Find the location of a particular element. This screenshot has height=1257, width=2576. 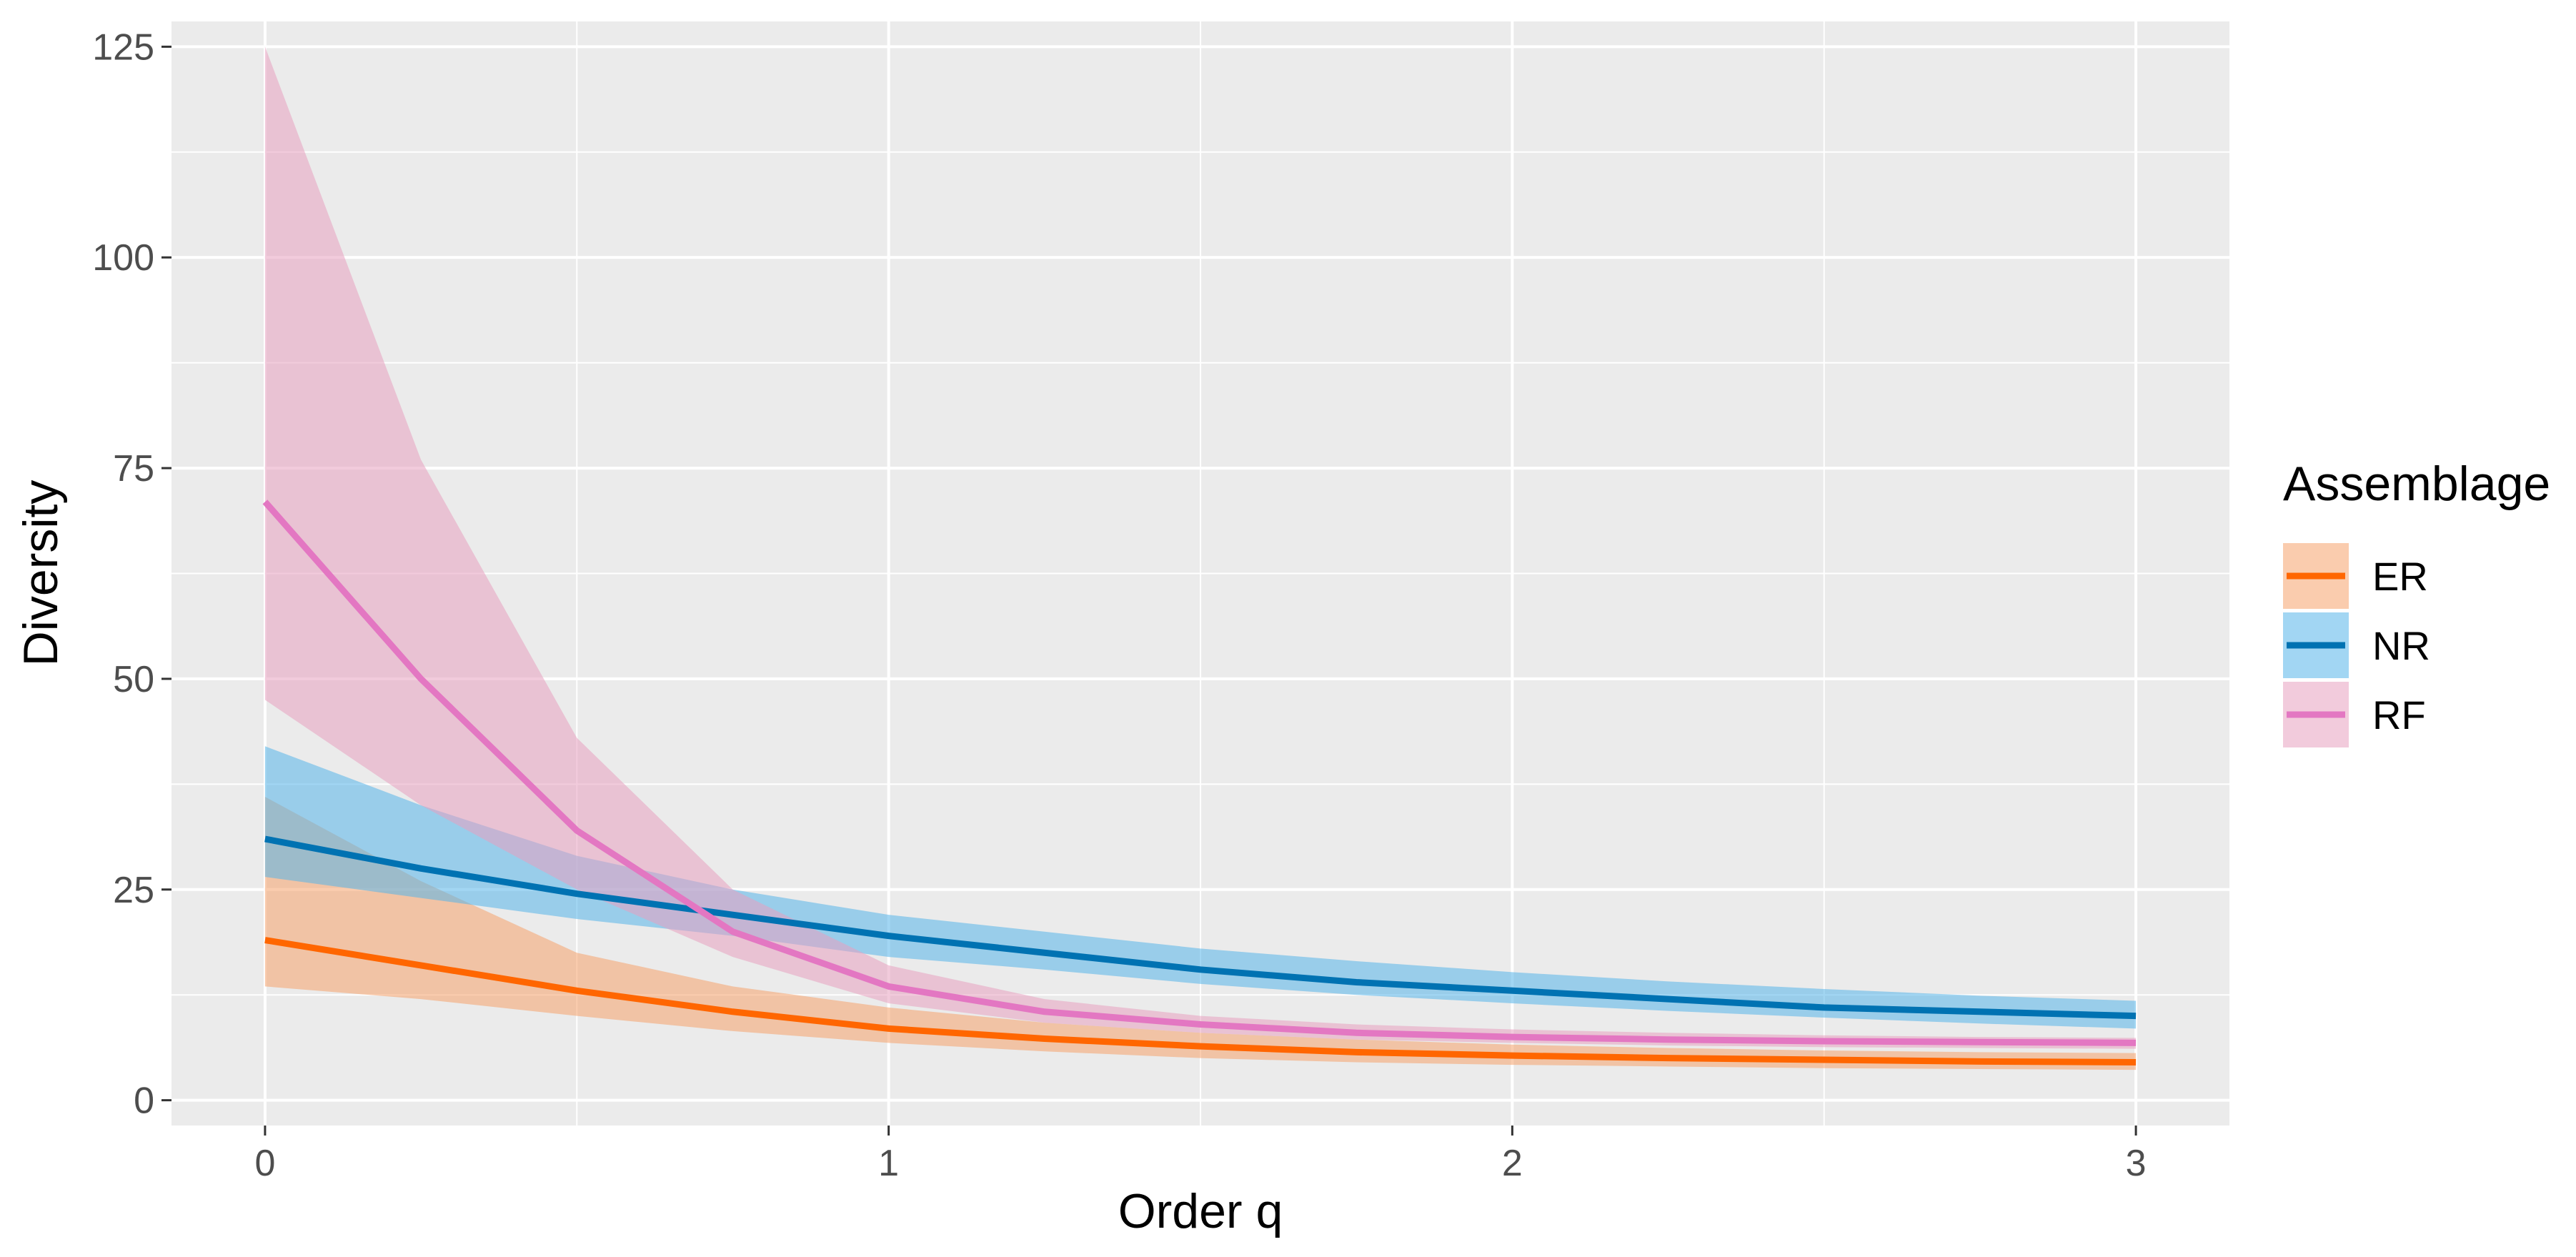

legend-label: RF is located at coordinates (2399, 715).